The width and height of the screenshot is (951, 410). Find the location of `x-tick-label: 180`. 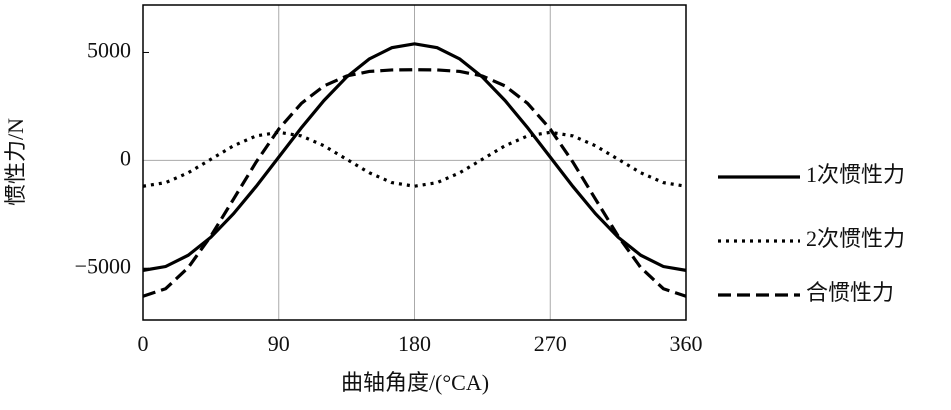

x-tick-label: 180 is located at coordinates (414, 343).